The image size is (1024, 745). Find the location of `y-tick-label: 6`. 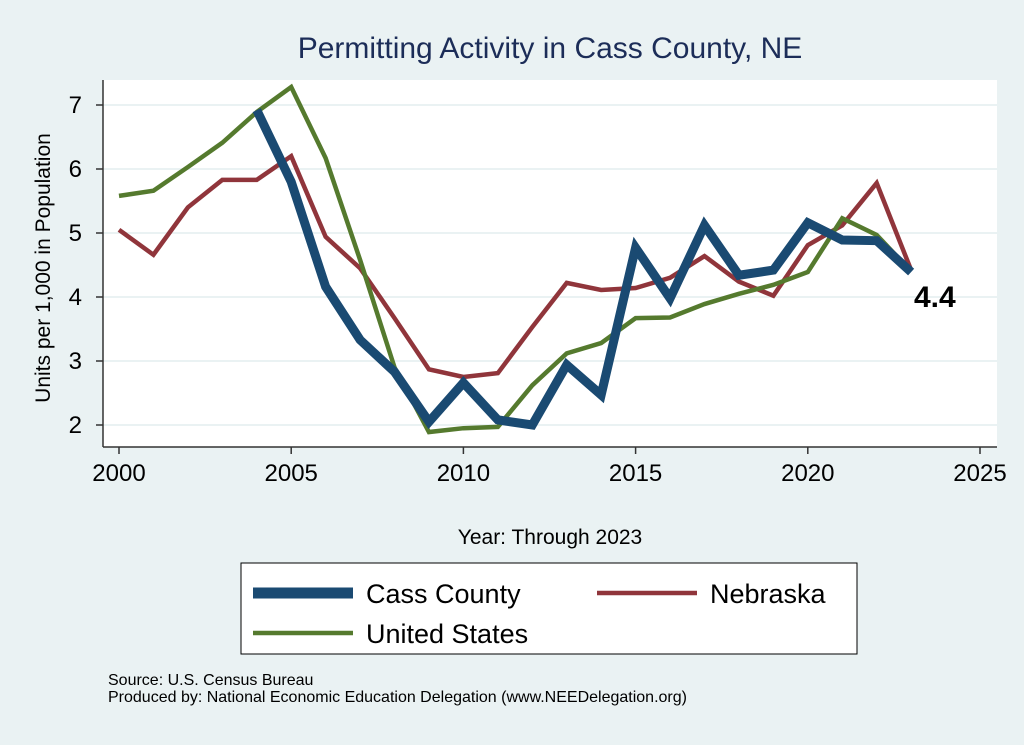

y-tick-label: 6 is located at coordinates (75, 169).